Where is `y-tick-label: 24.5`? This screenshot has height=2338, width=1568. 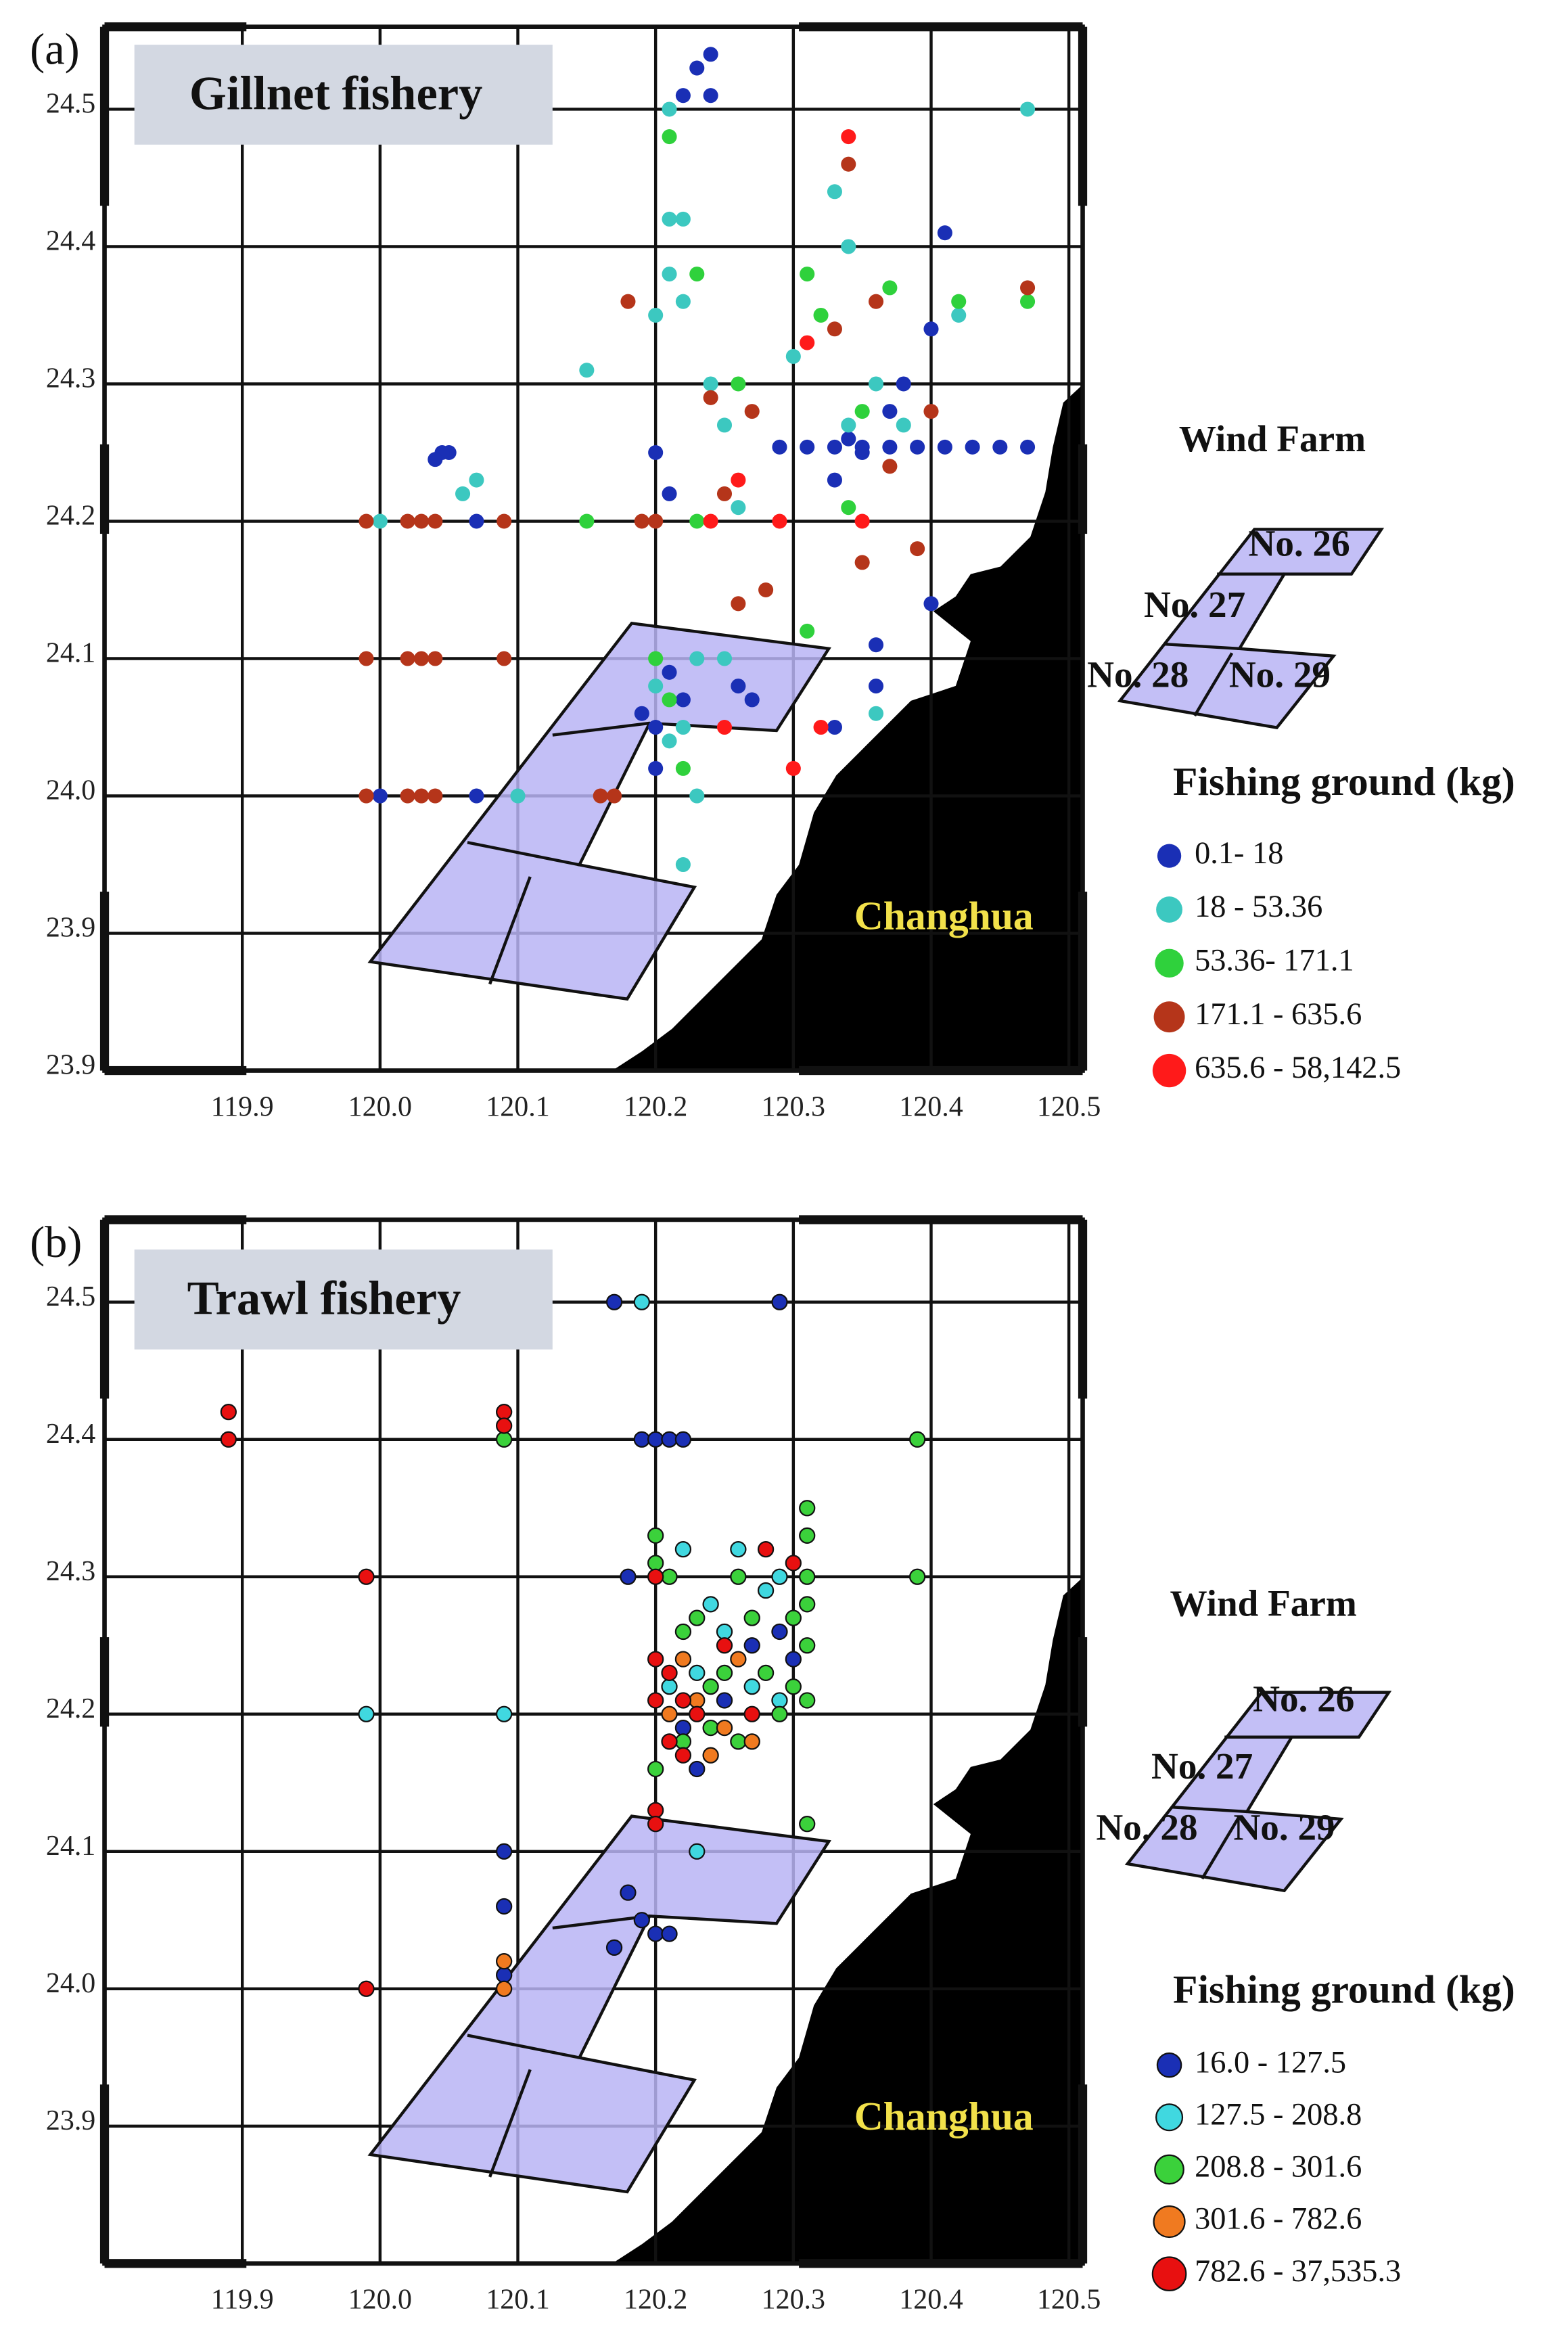 y-tick-label: 24.5 is located at coordinates (70, 1296).